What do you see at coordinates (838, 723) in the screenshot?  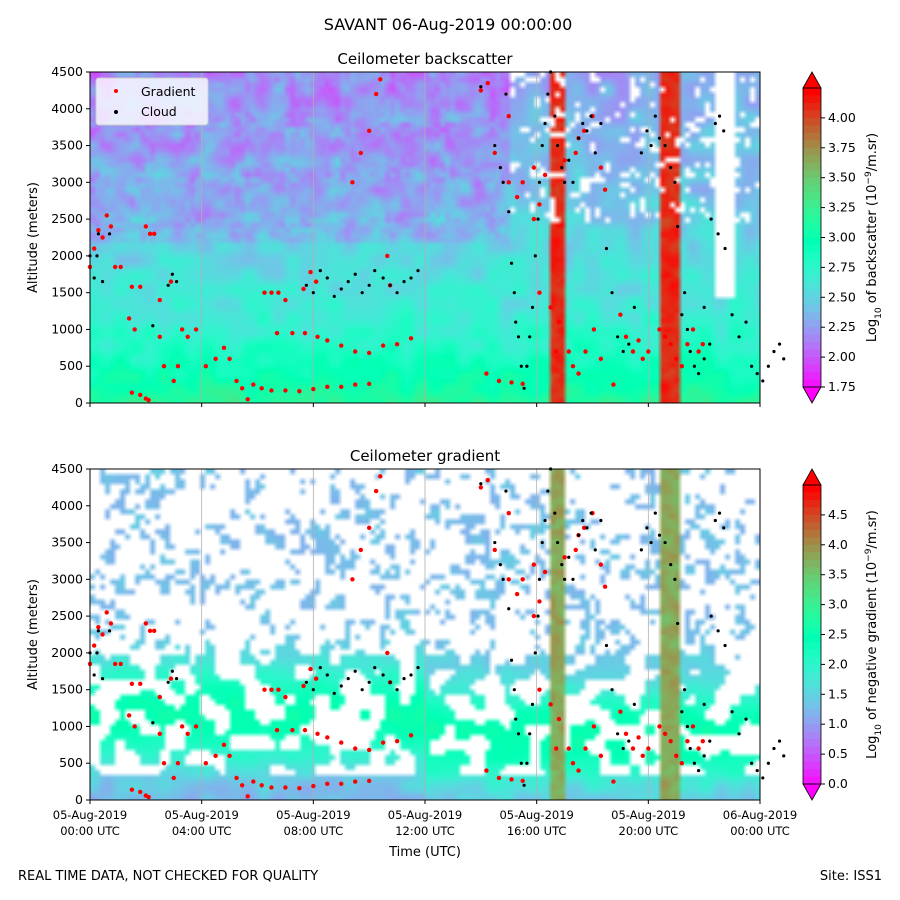 I see `colorbar-tick-label: 1.0` at bounding box center [838, 723].